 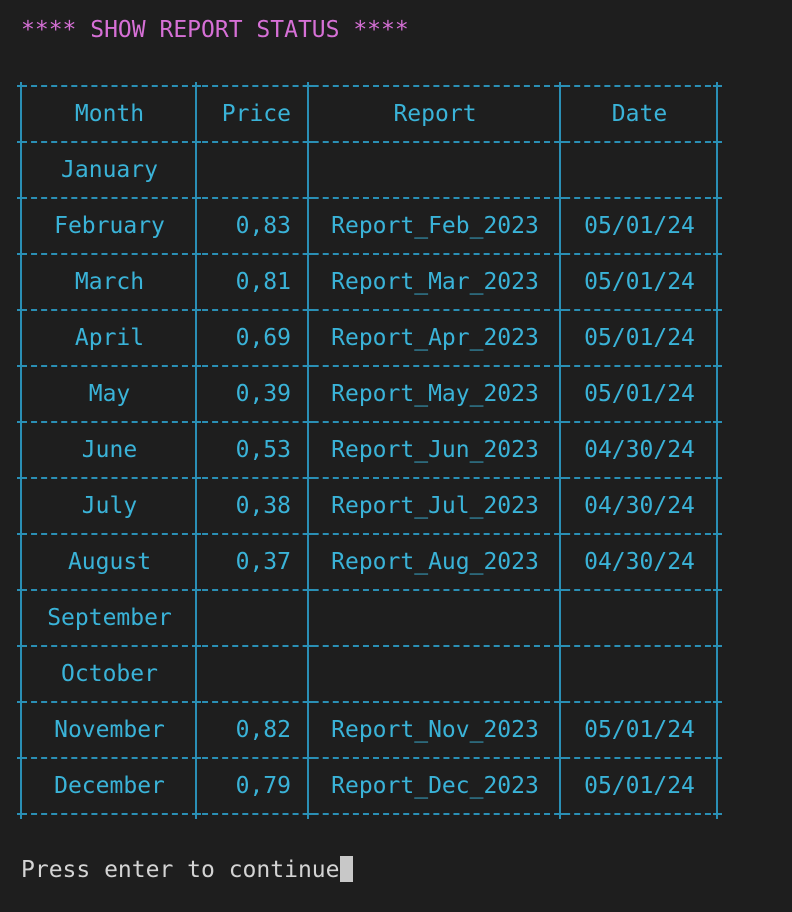 What do you see at coordinates (263, 450) in the screenshot?
I see `cell-price: 0,53` at bounding box center [263, 450].